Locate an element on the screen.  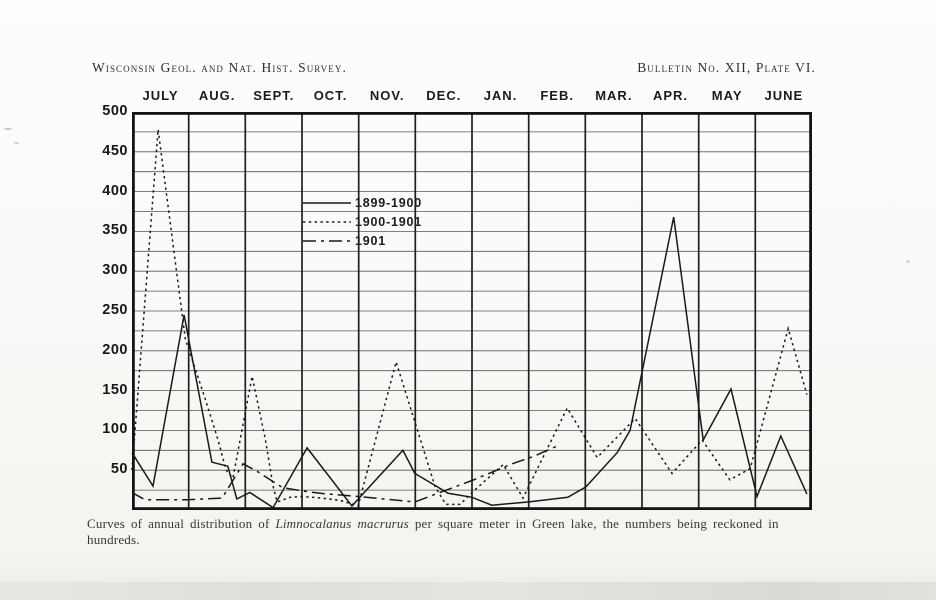
species-name: Limnocalanus macrurus is located at coordinates (342, 523).